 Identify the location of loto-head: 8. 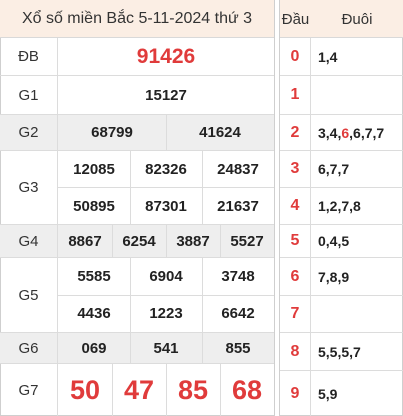
(295, 351).